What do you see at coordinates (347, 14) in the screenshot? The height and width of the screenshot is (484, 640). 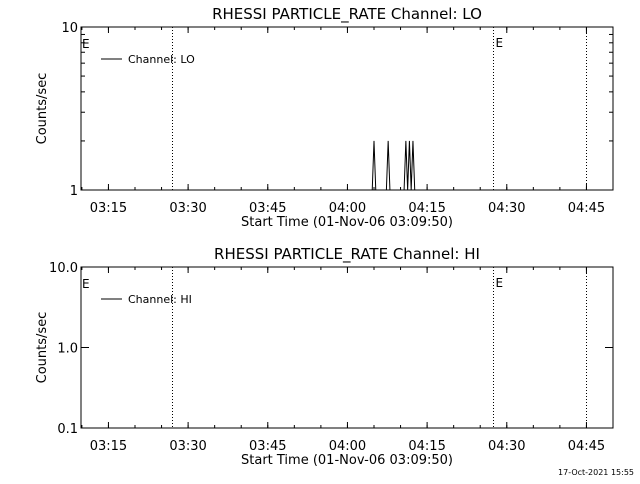 I see `chart-title: RHESSI PARTICLE_RATE Channel: LO` at bounding box center [347, 14].